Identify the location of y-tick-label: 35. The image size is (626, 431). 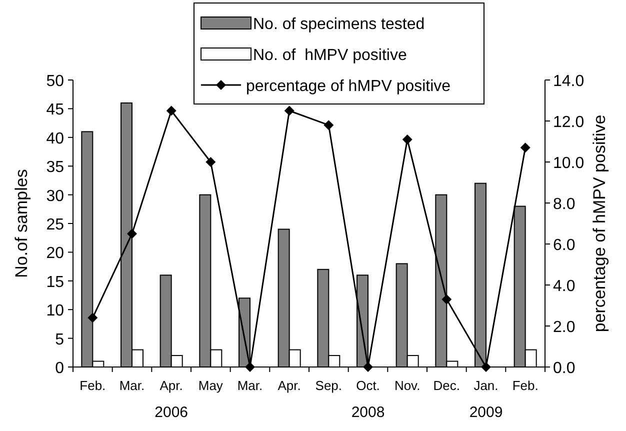
(55, 167).